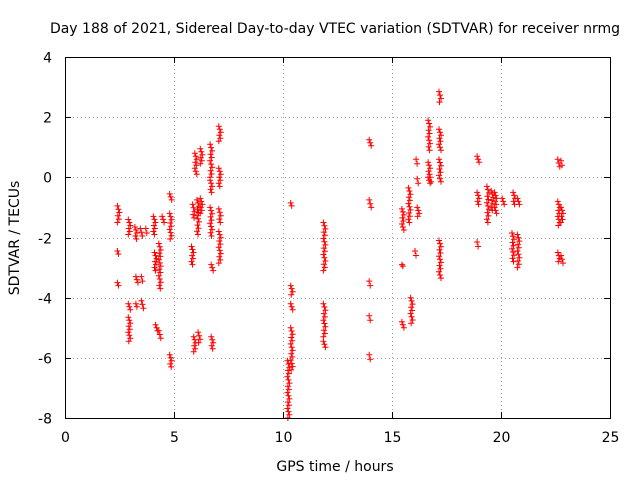 The image size is (640, 480). What do you see at coordinates (47, 179) in the screenshot?
I see `y-tick-label: 0` at bounding box center [47, 179].